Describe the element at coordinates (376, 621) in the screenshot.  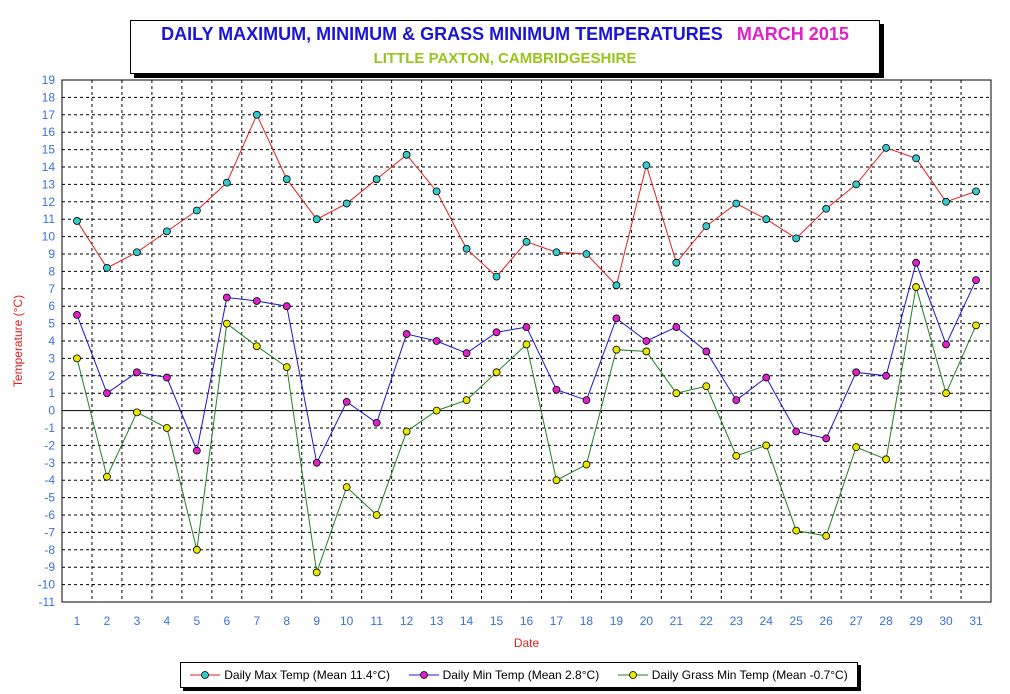
I see `x-tick-label: 11` at that location.